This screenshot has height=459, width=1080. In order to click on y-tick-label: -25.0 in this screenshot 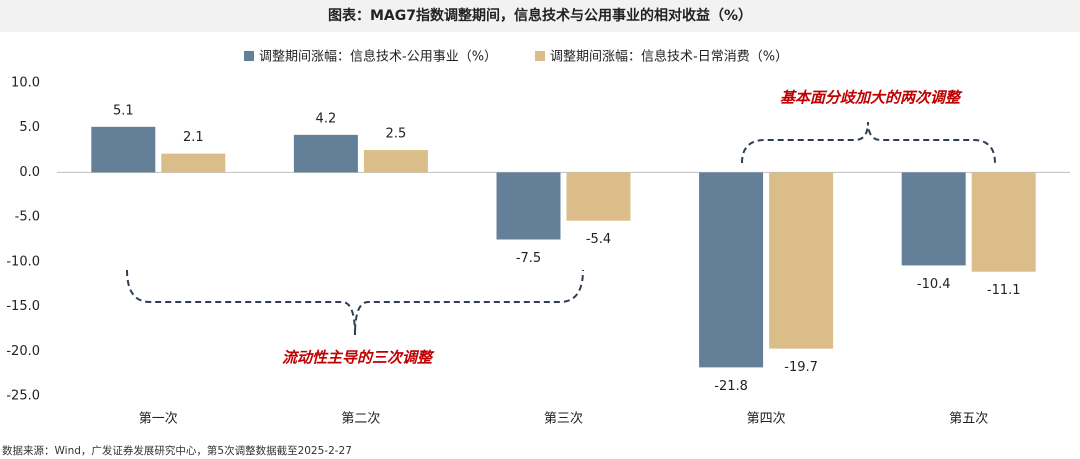, I will do `click(23, 396)`.